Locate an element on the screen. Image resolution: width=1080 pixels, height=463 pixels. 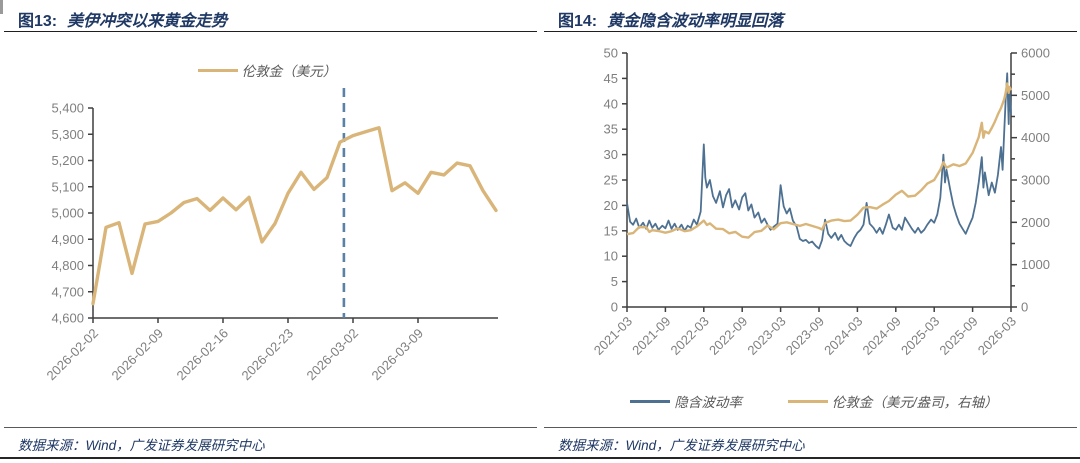
y-tick-label: 4,800 is located at coordinates (67, 265).